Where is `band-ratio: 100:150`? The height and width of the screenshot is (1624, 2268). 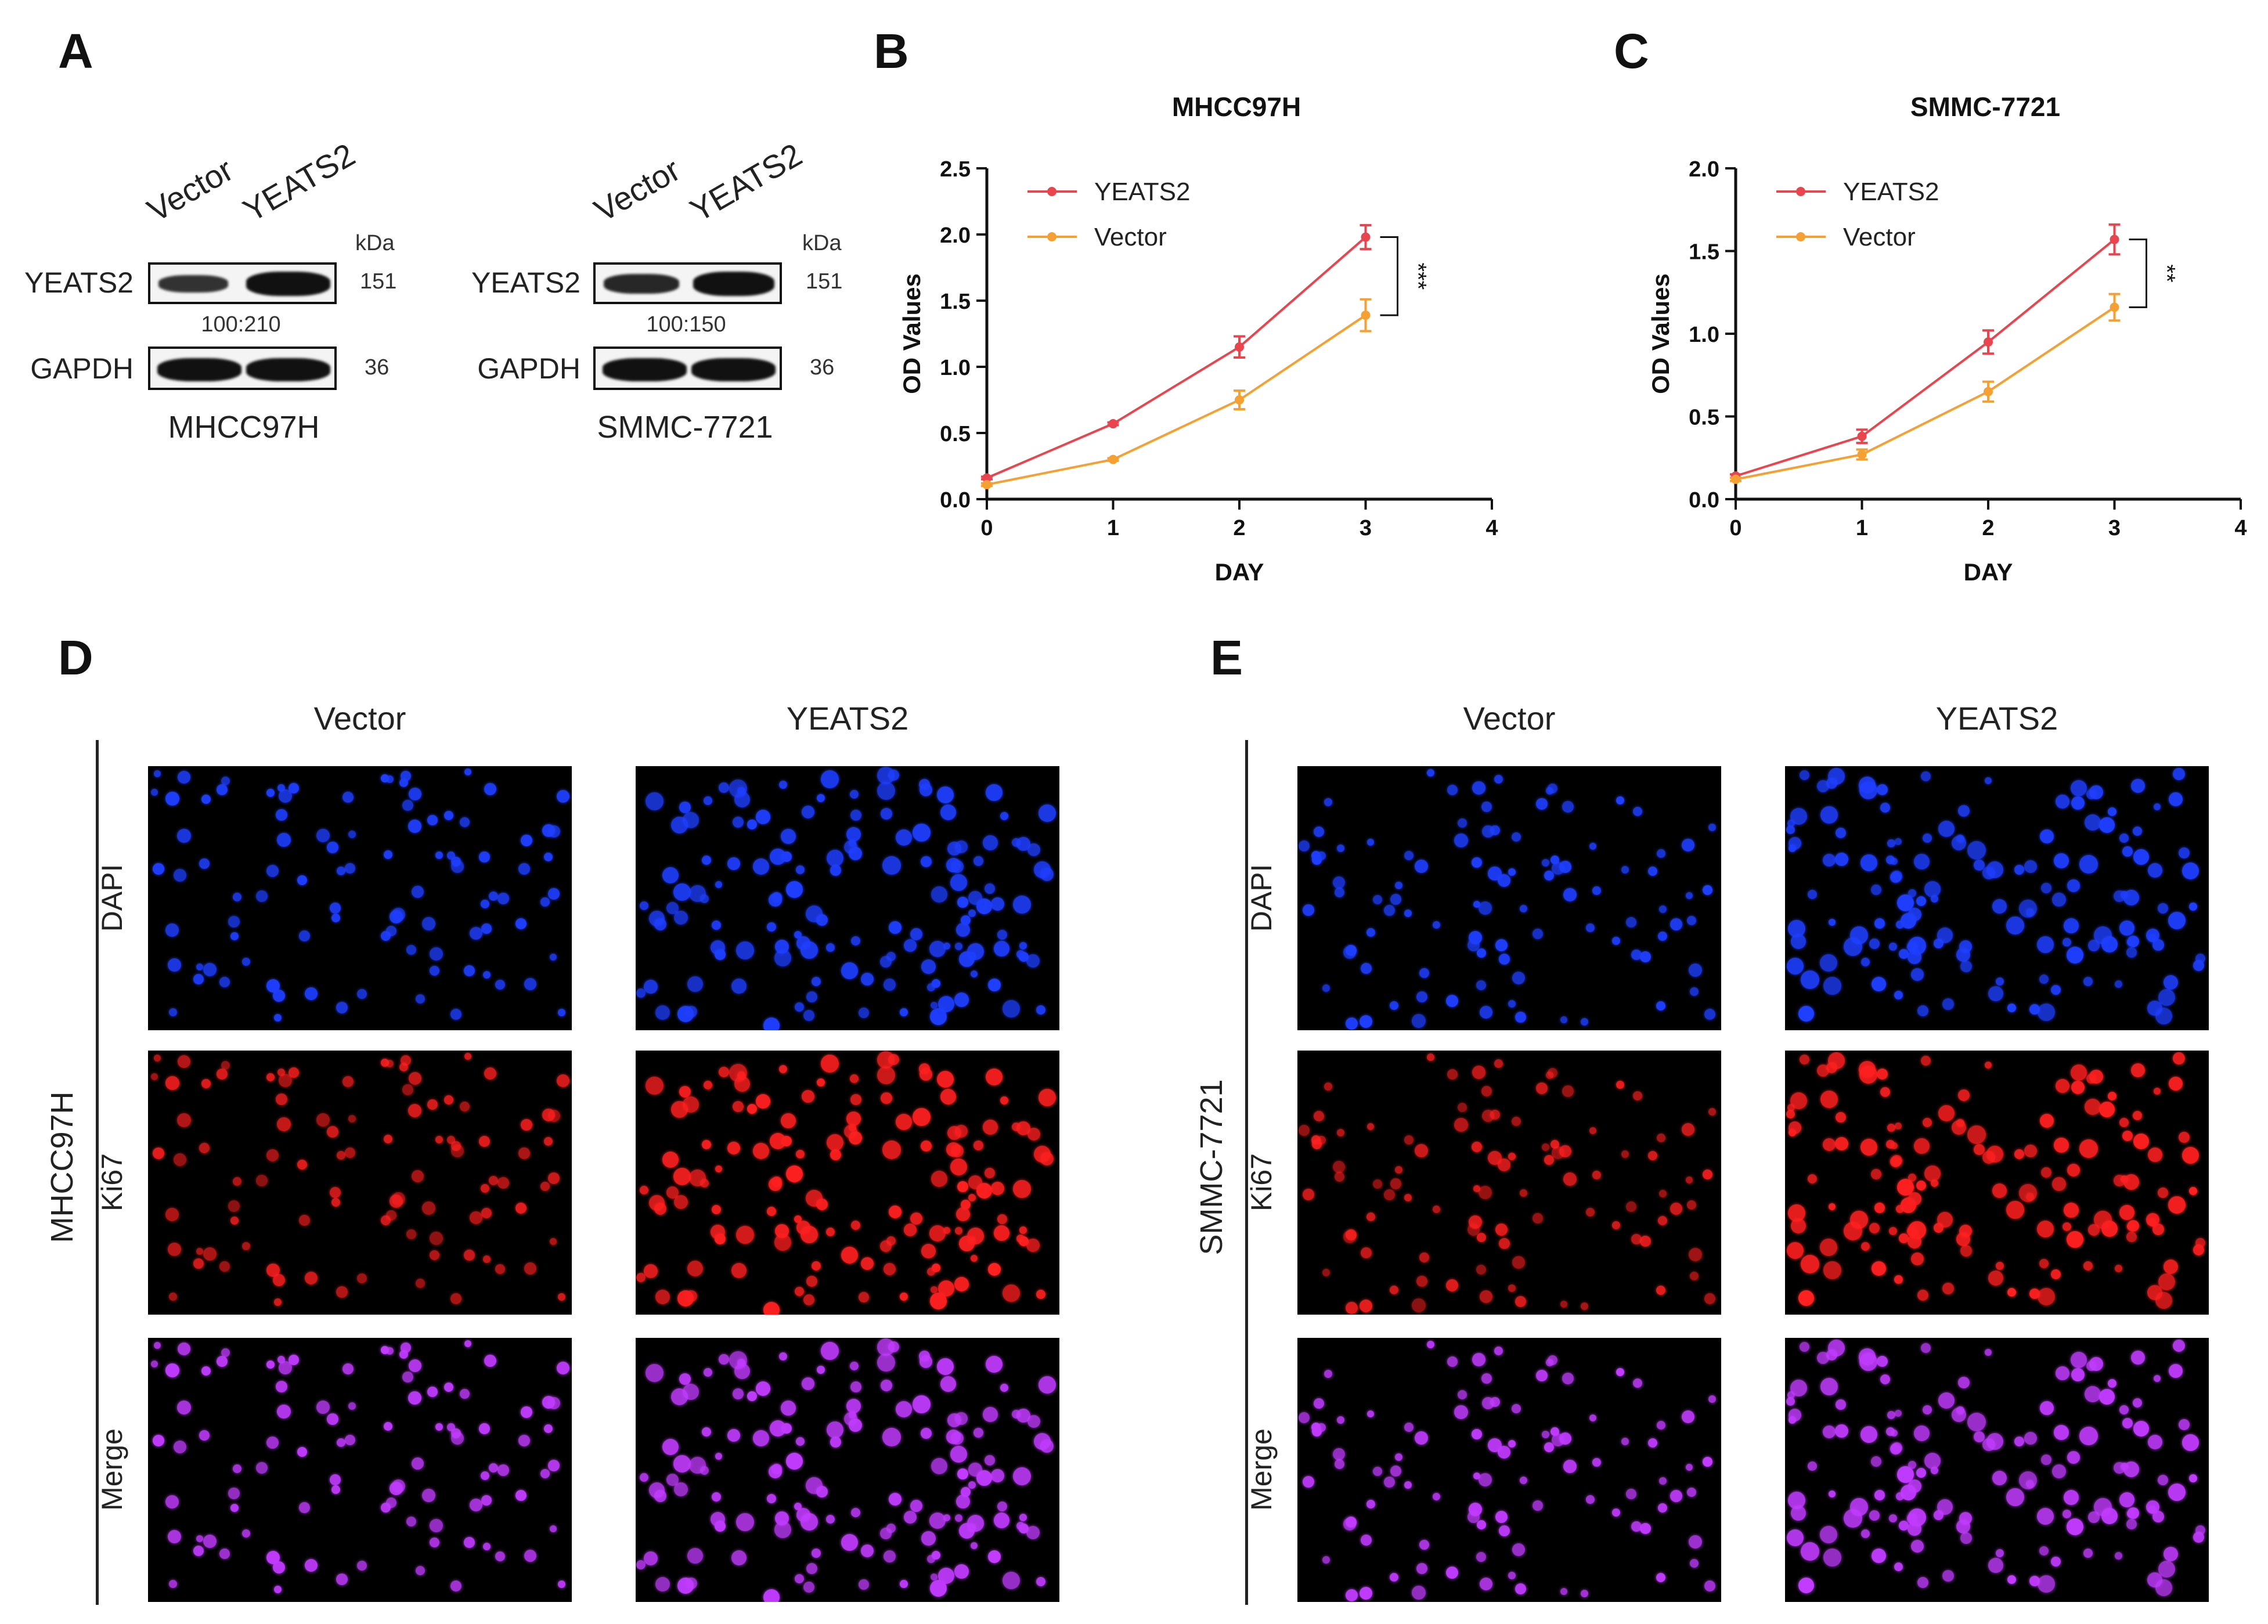 band-ratio: 100:150 is located at coordinates (686, 324).